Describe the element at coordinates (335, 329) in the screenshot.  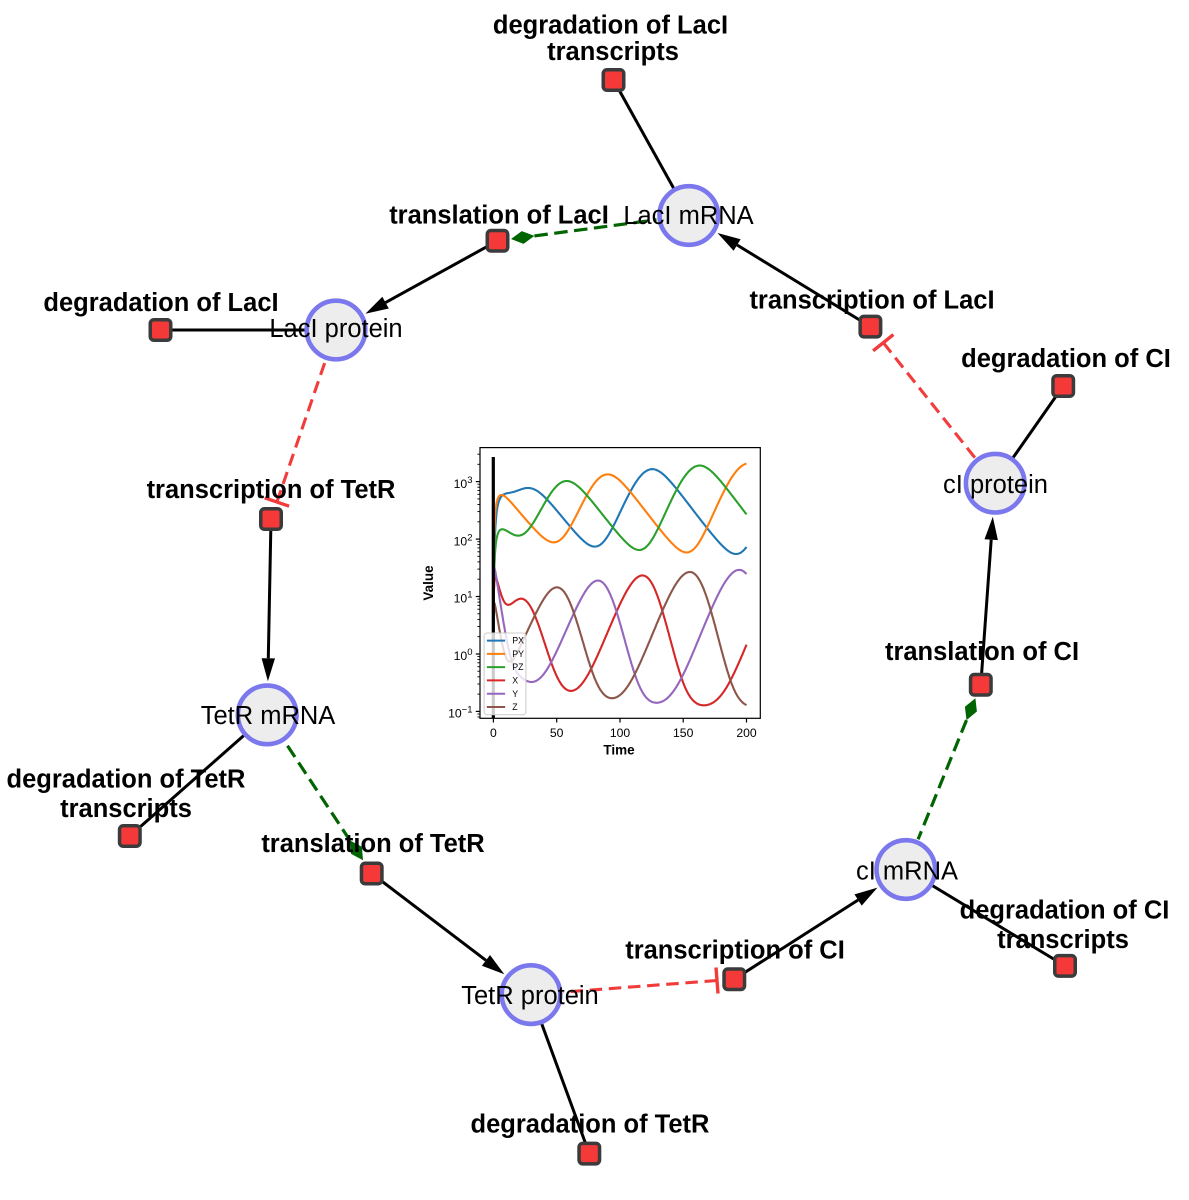
I see `svg-text: LacI protein` at that location.